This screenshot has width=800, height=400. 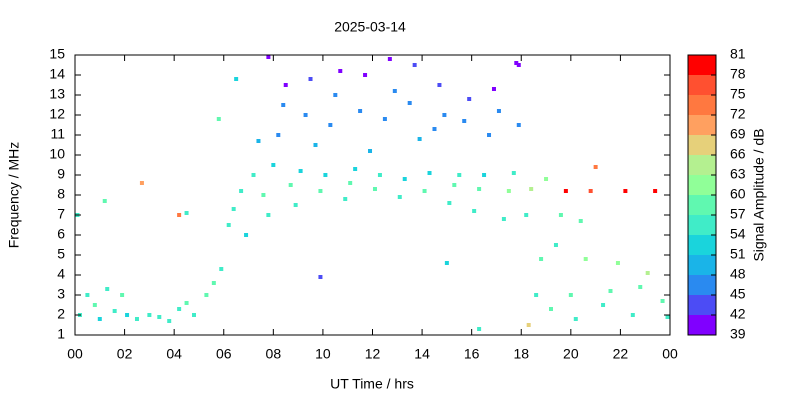 What do you see at coordinates (61, 234) in the screenshot?
I see `y-tick-label: 6` at bounding box center [61, 234].